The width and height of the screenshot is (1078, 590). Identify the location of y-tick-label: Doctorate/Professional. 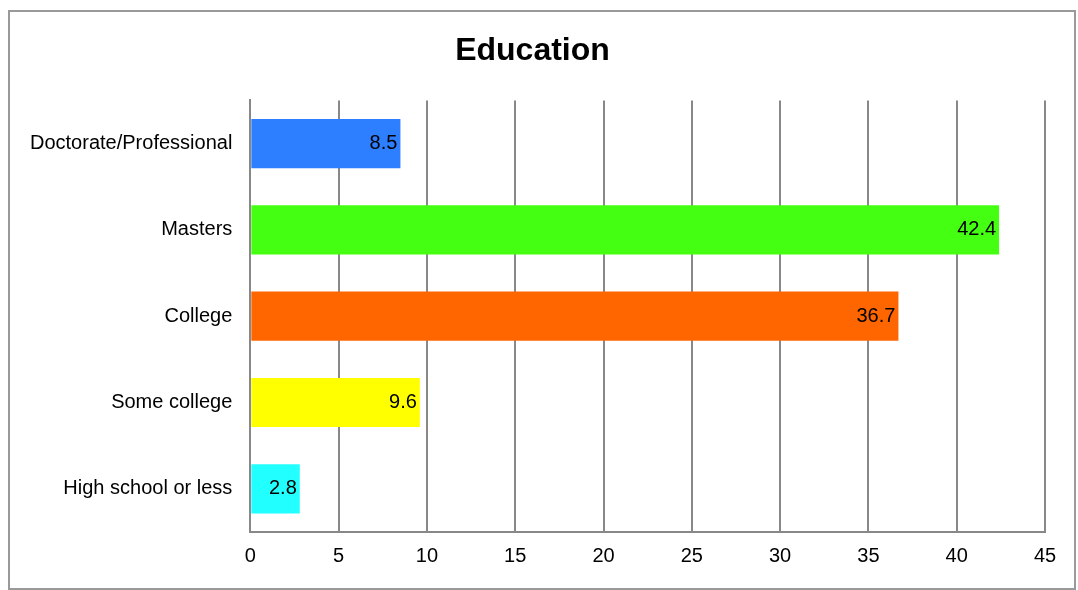
(131, 142).